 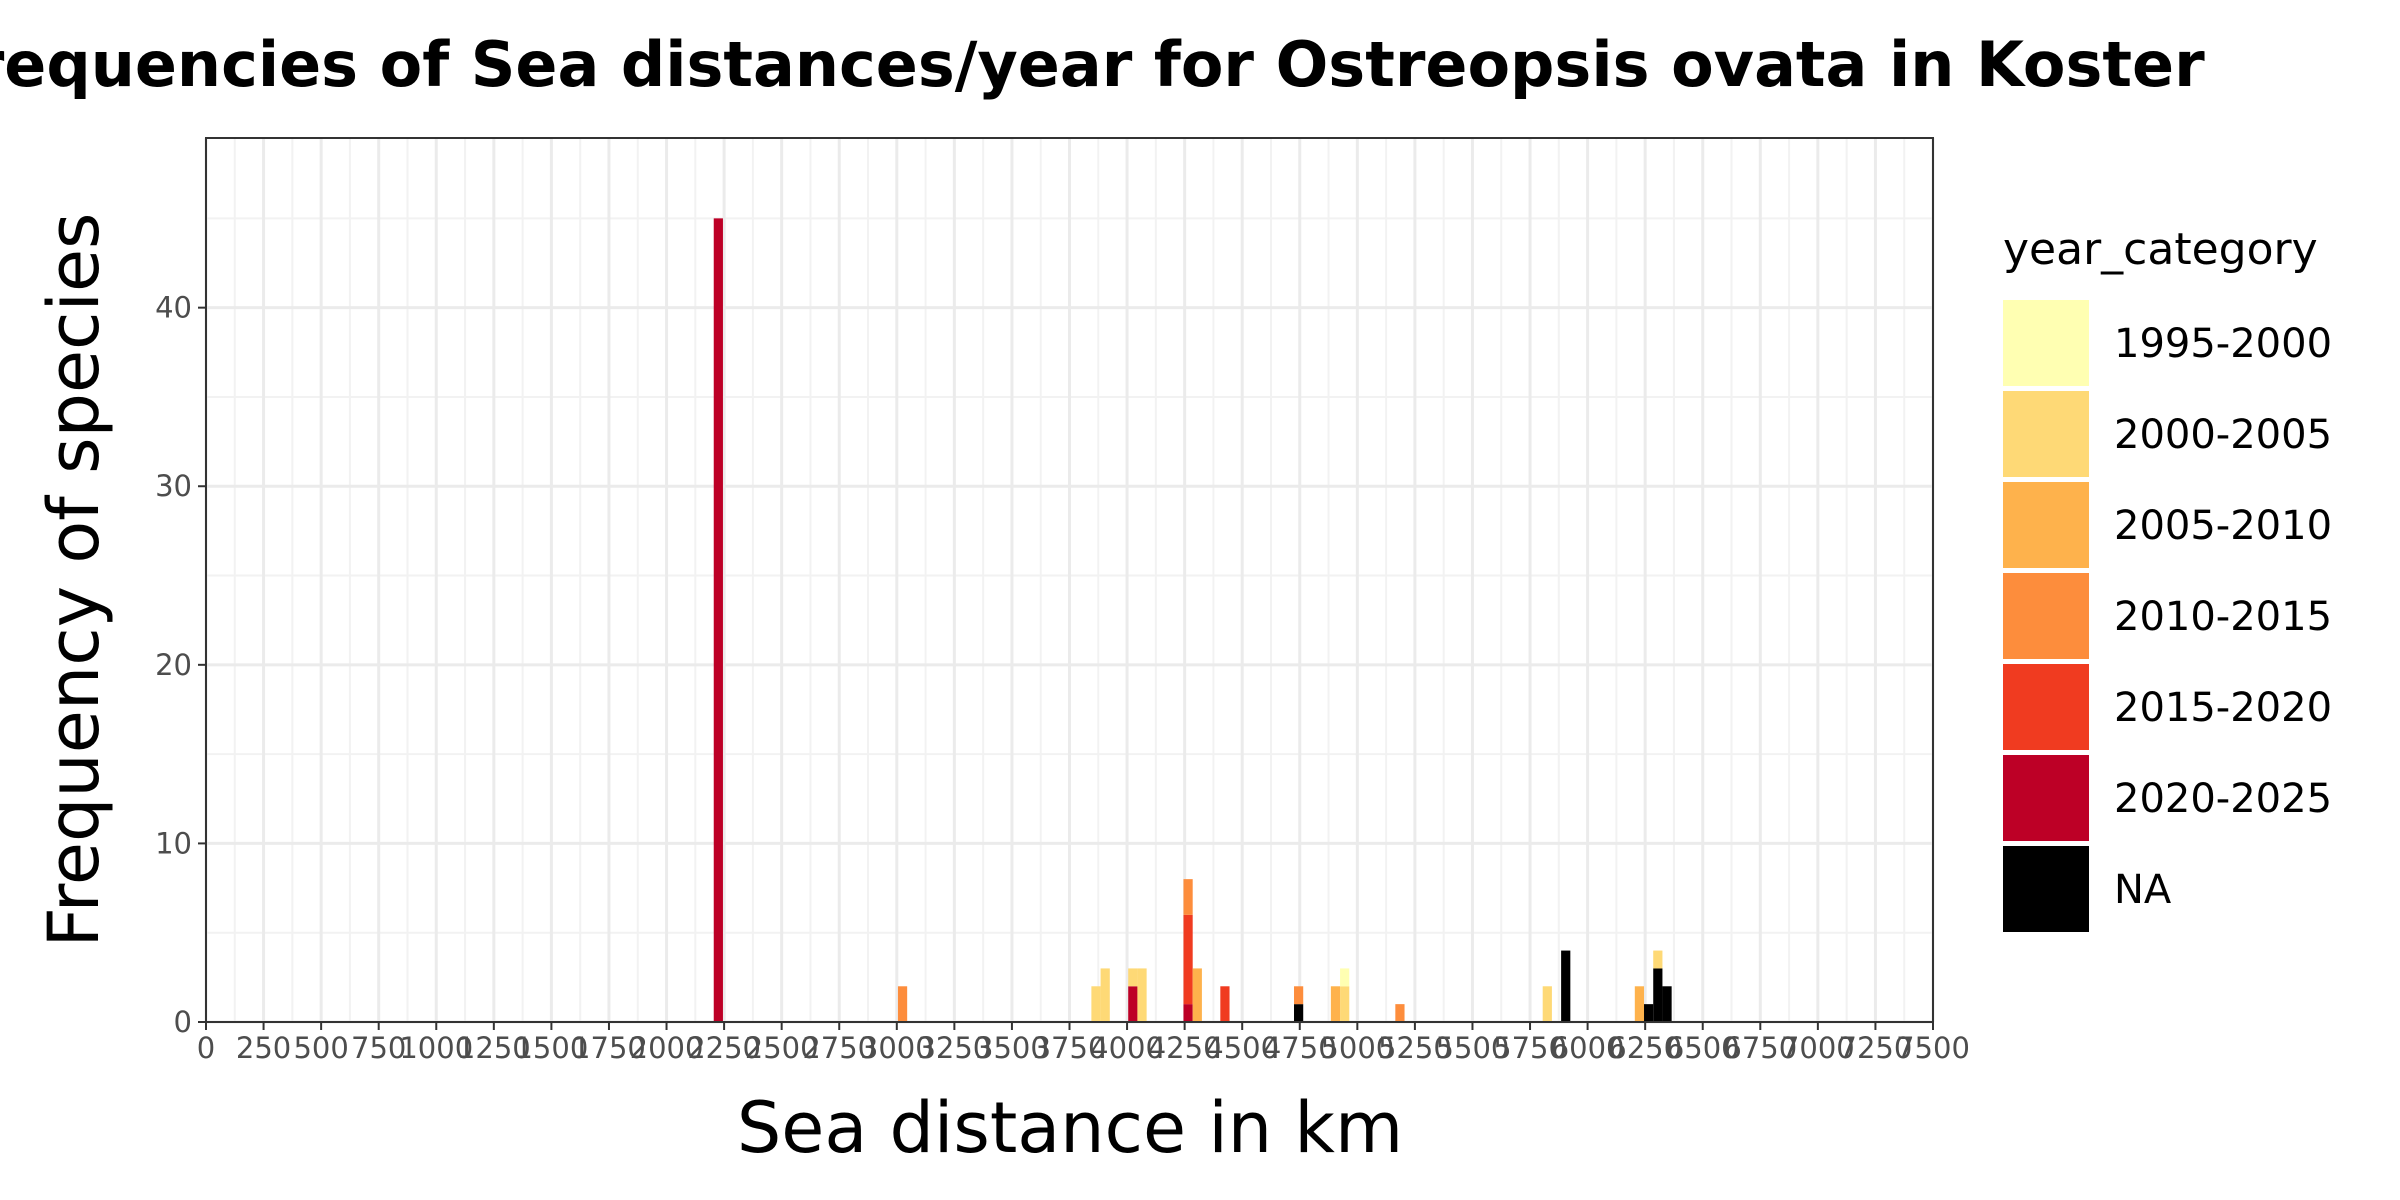 What do you see at coordinates (897, 1048) in the screenshot?
I see `x-tick-label: 3000` at bounding box center [897, 1048].